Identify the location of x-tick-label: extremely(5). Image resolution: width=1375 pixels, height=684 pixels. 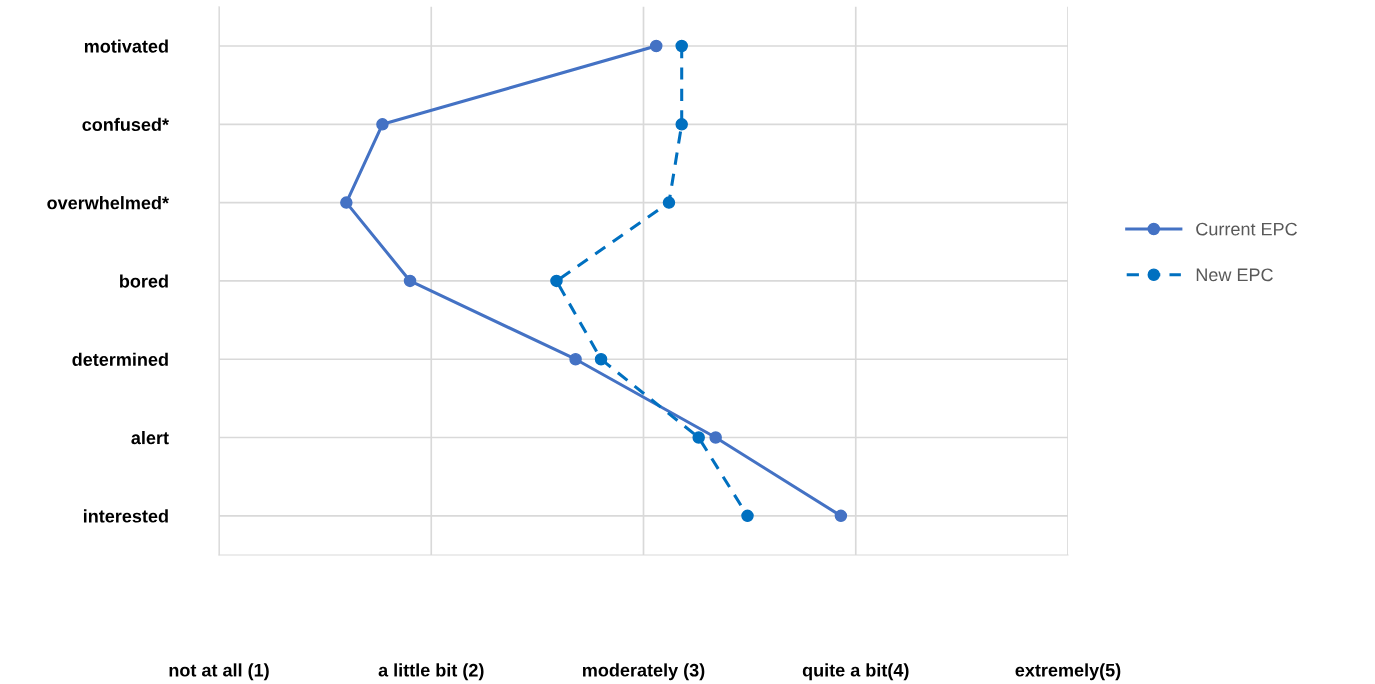
(1068, 672).